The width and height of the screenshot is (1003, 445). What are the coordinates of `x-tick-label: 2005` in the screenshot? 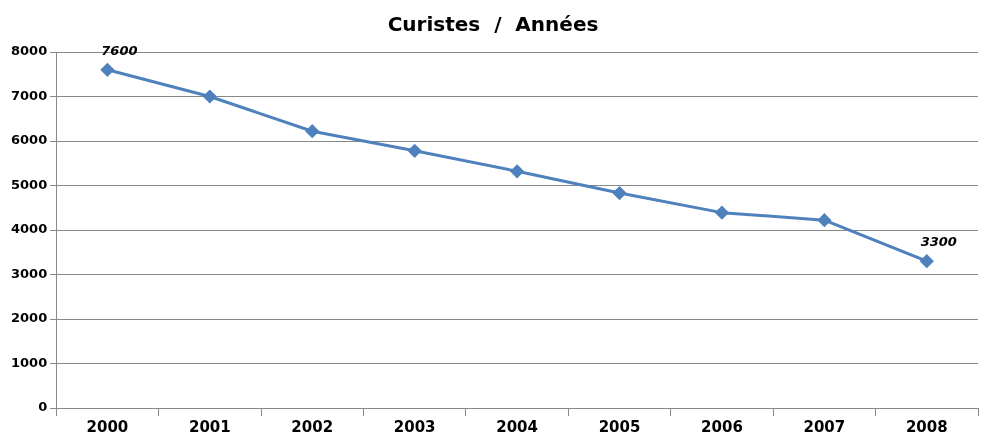 It's located at (619, 426).